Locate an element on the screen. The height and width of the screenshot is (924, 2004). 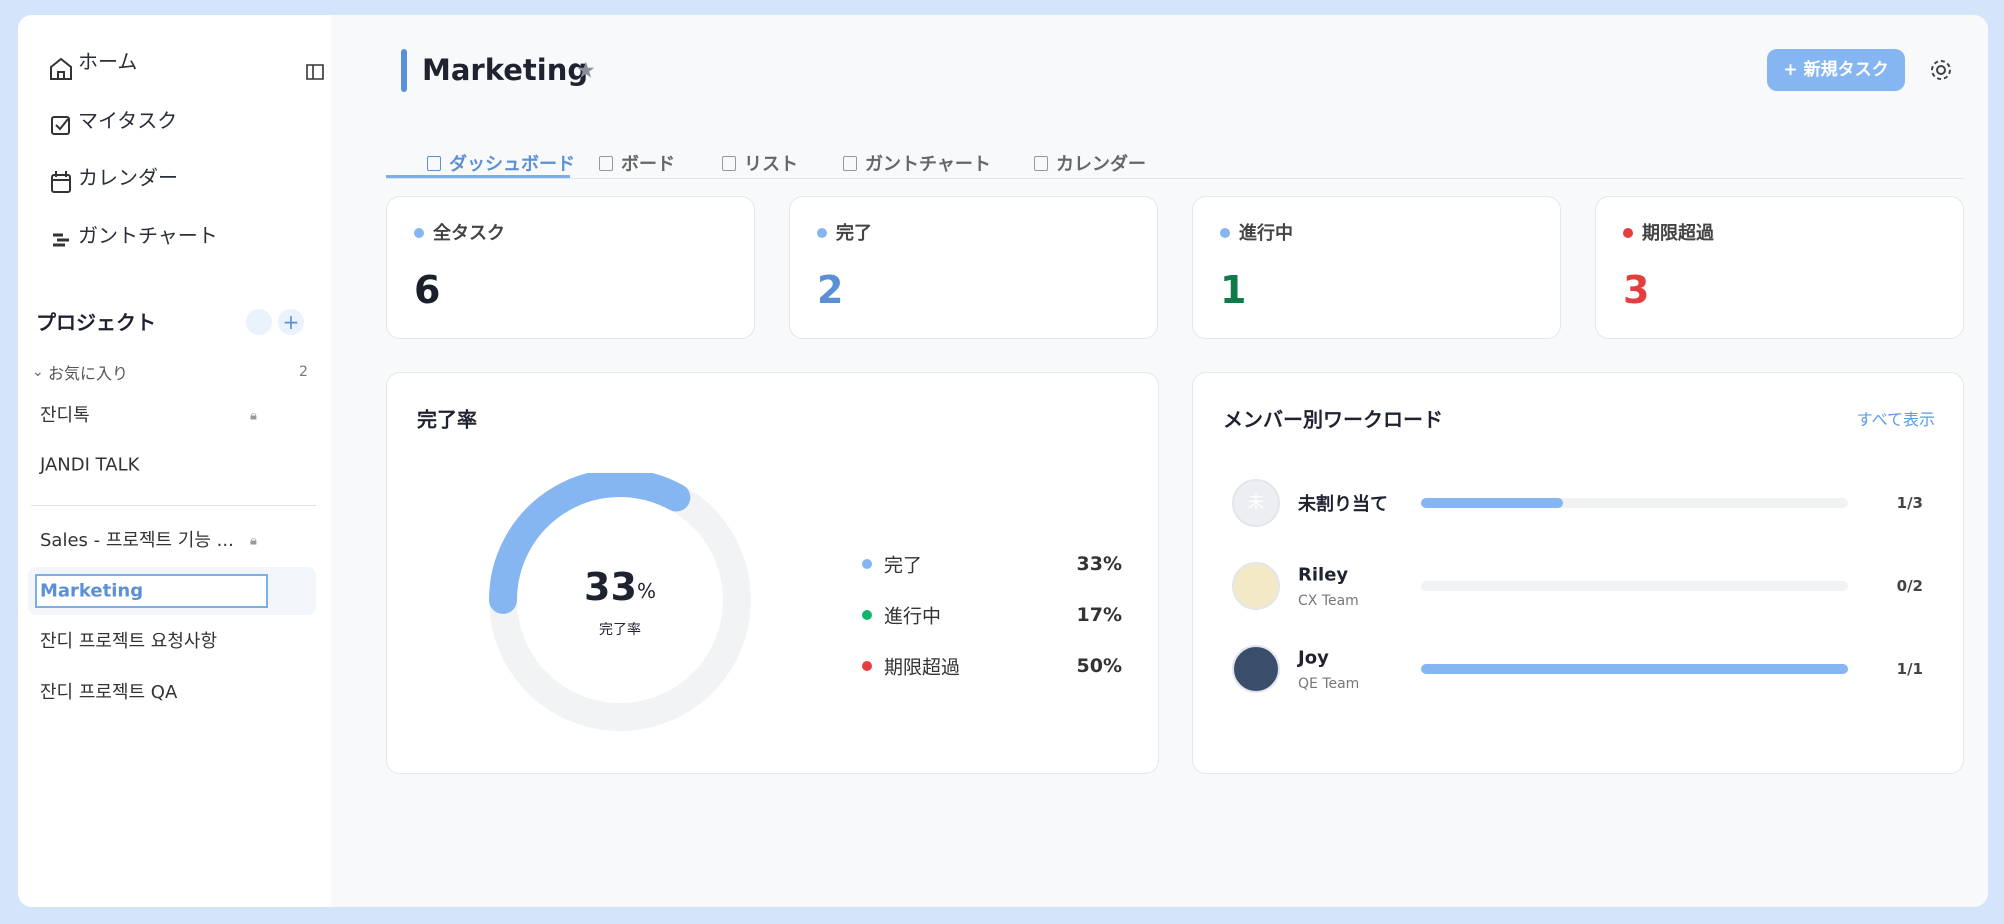
stat-value: 3 is located at coordinates (1636, 290).